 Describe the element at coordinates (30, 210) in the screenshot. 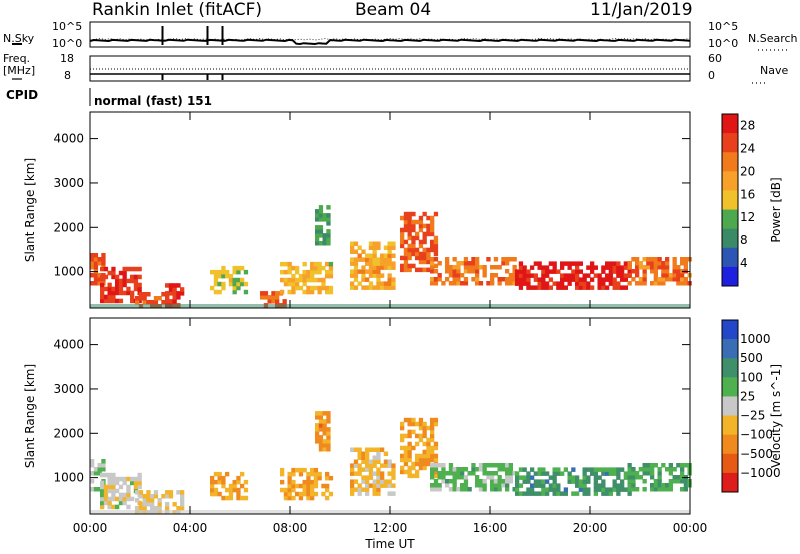

I see `power-panel-ylabel: Slant Range [km]` at that location.